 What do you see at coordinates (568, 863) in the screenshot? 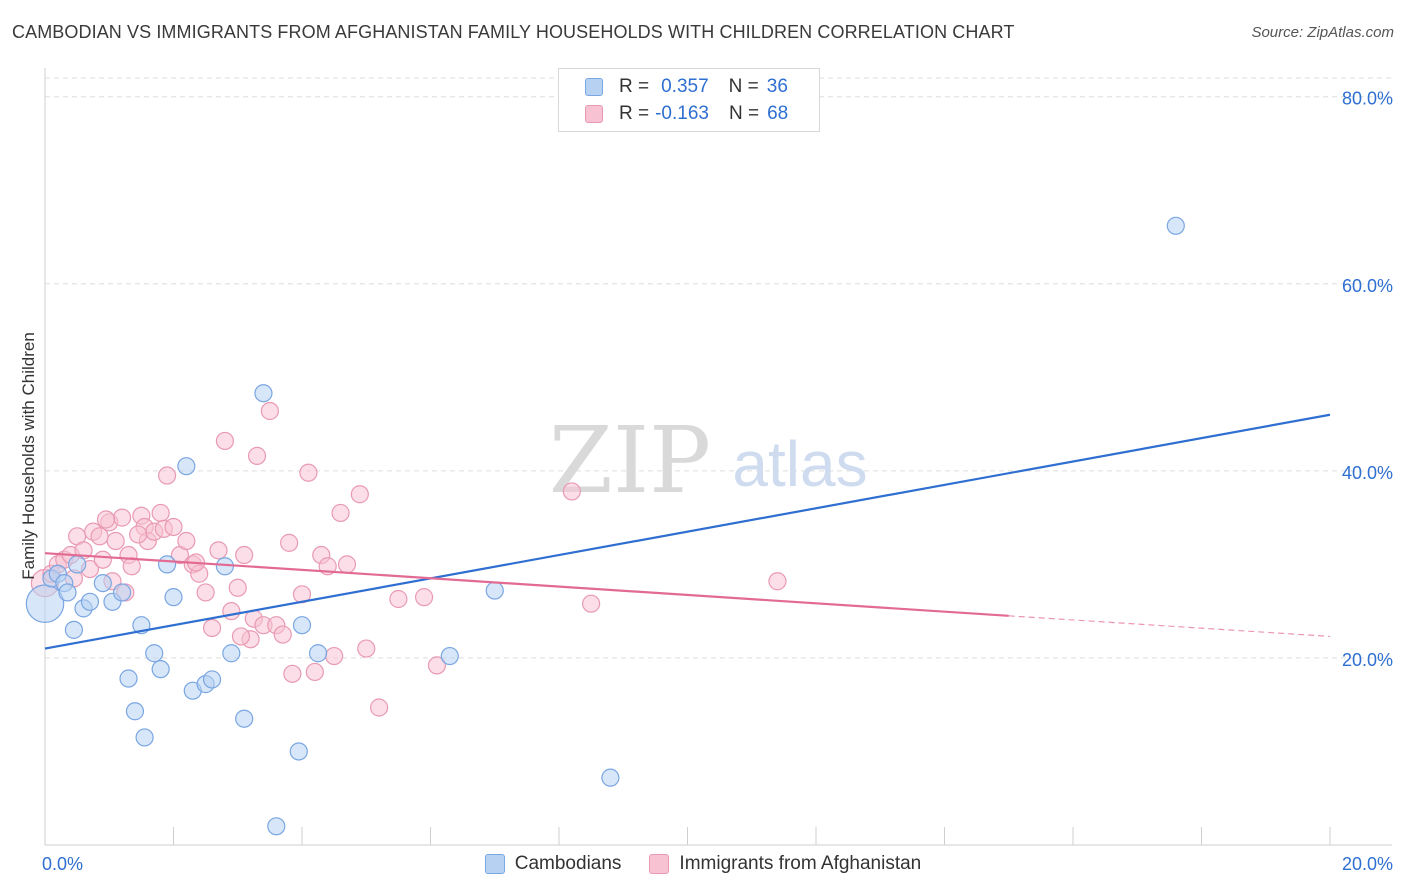
I see `legend-label: Cambodians` at bounding box center [568, 863].